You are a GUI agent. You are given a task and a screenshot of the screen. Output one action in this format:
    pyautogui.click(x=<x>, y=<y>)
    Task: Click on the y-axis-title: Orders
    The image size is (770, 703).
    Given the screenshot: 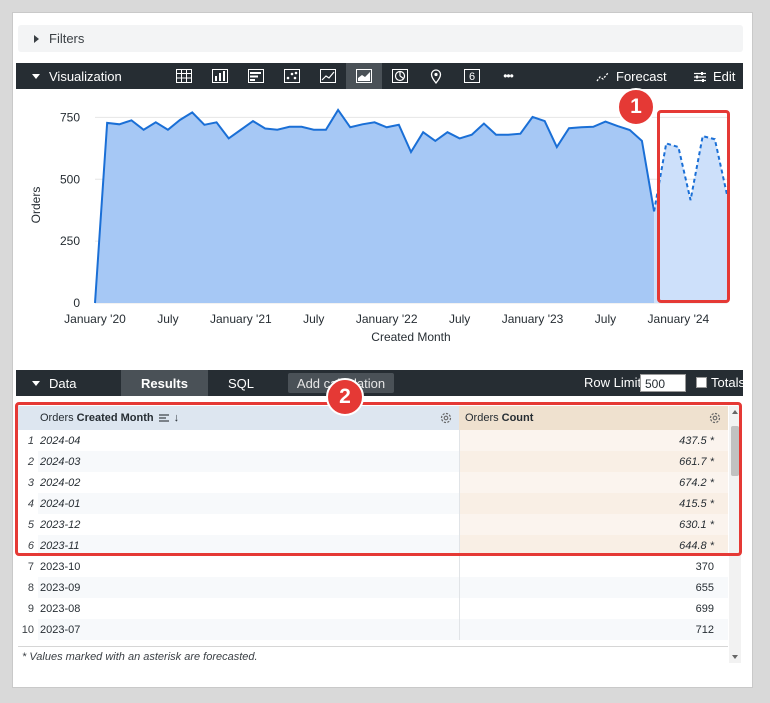 What is the action you would take?
    pyautogui.click(x=36, y=205)
    